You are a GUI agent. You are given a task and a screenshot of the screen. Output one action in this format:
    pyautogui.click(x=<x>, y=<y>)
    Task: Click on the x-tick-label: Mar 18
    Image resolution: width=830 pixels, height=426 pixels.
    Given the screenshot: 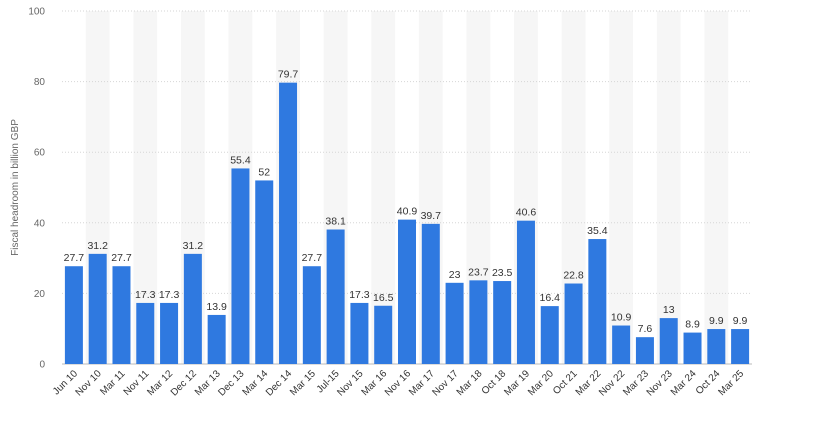 What is the action you would take?
    pyautogui.click(x=470, y=383)
    